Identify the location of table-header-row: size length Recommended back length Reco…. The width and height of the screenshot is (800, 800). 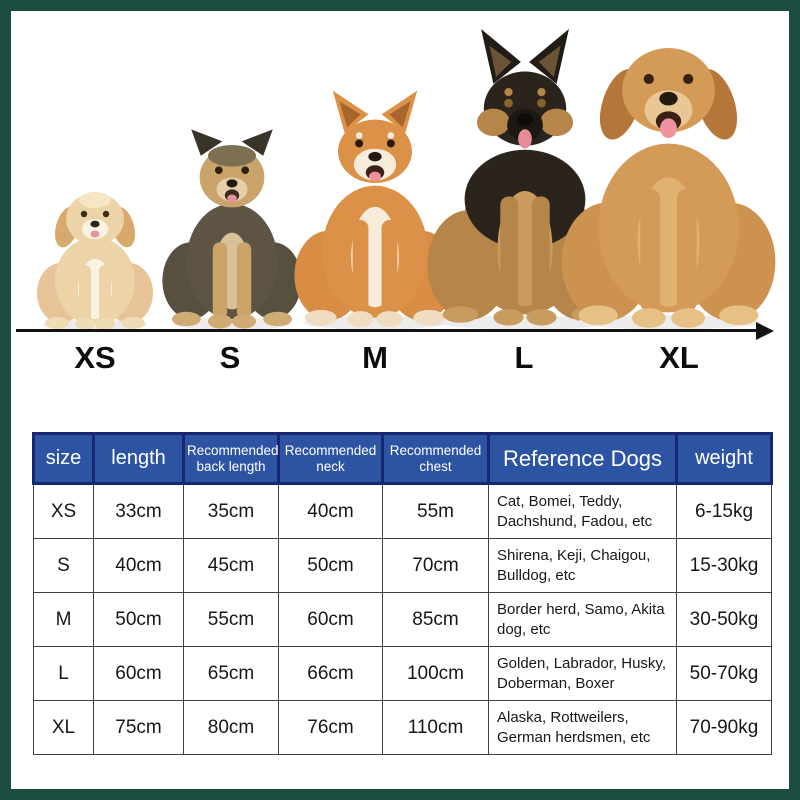
(402, 458).